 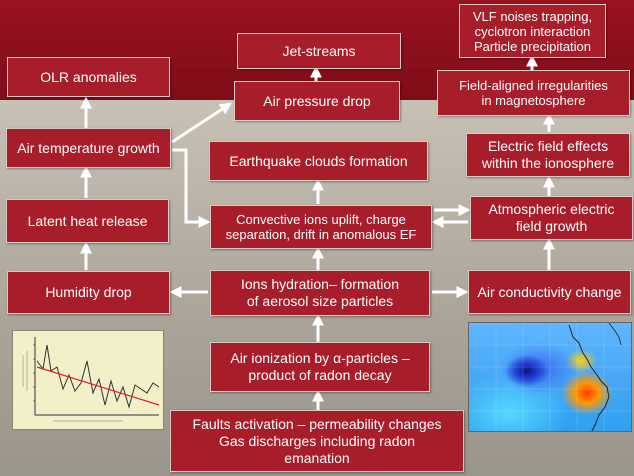 What do you see at coordinates (551, 218) in the screenshot?
I see `box-atmospheric-electric-field: Atmospheric electric field growth` at bounding box center [551, 218].